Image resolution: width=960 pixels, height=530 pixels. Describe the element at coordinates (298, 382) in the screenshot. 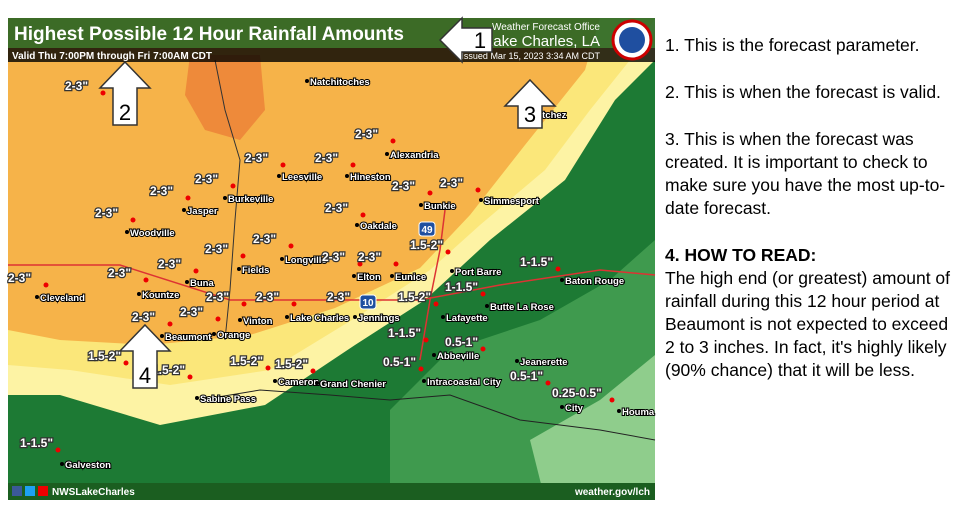

I see `city-label: Cameron` at that location.